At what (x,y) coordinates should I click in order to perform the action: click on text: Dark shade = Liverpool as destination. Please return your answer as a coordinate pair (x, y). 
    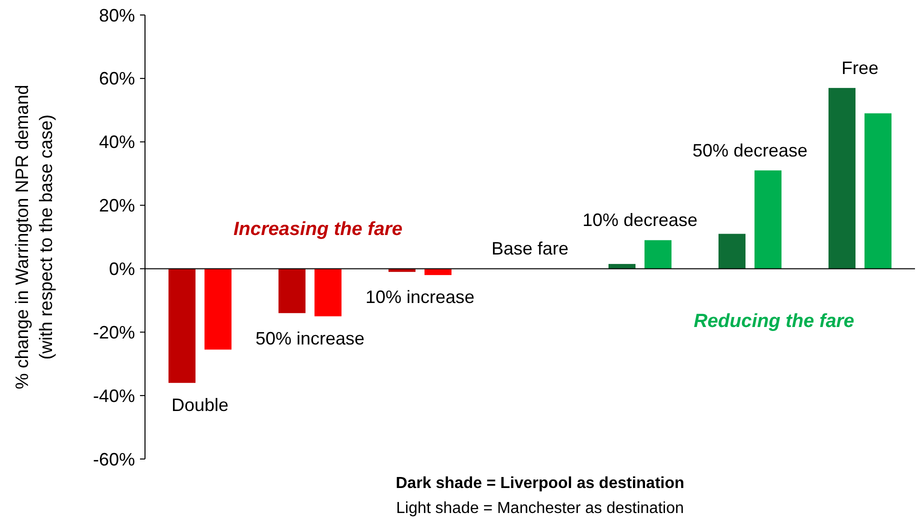
    Looking at the image, I should click on (540, 483).